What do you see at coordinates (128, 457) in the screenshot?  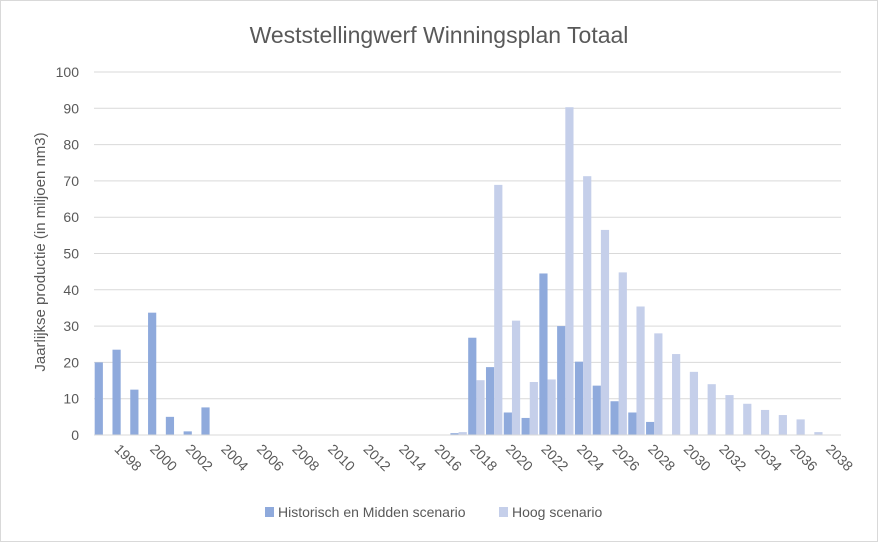 I see `x-tick-label: 1998` at bounding box center [128, 457].